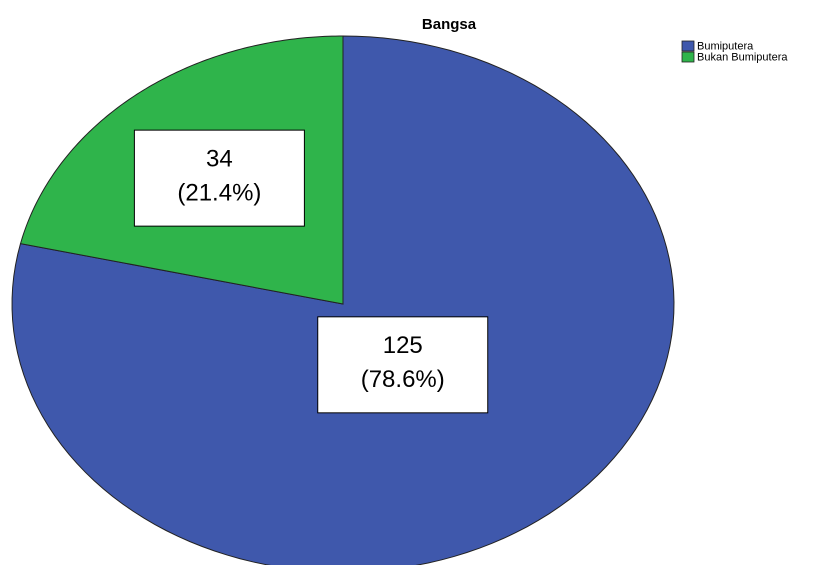 This screenshot has height=565, width=822. Describe the element at coordinates (403, 379) in the screenshot. I see `percent-label: (78.6%)` at that location.